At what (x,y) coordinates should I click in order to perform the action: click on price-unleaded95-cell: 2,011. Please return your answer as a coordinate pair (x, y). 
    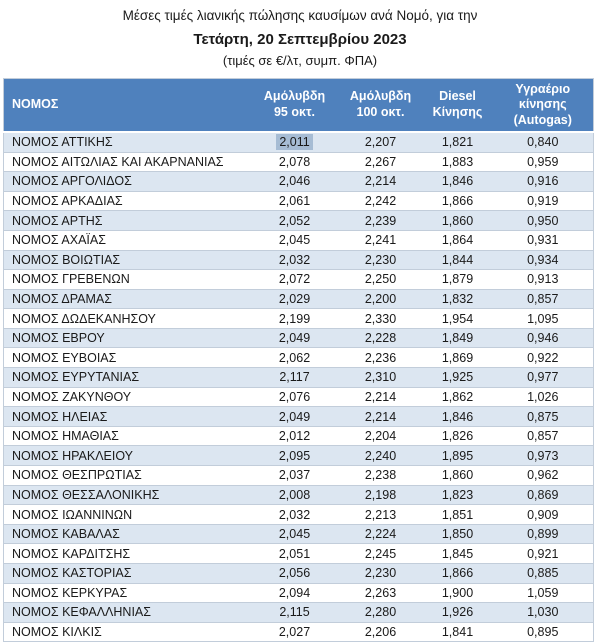
    Looking at the image, I should click on (294, 142).